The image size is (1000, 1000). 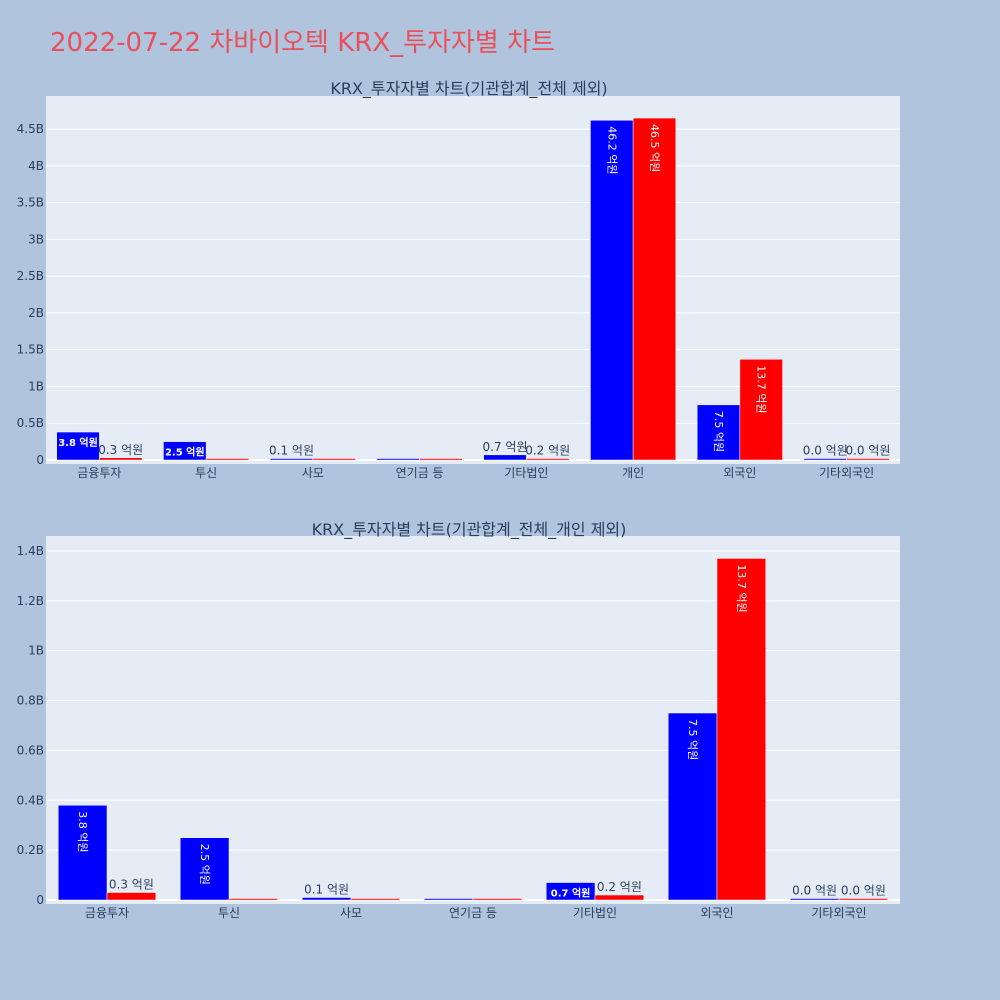 I want to click on y-tick-label: 0.2B, so click(x=30, y=850).